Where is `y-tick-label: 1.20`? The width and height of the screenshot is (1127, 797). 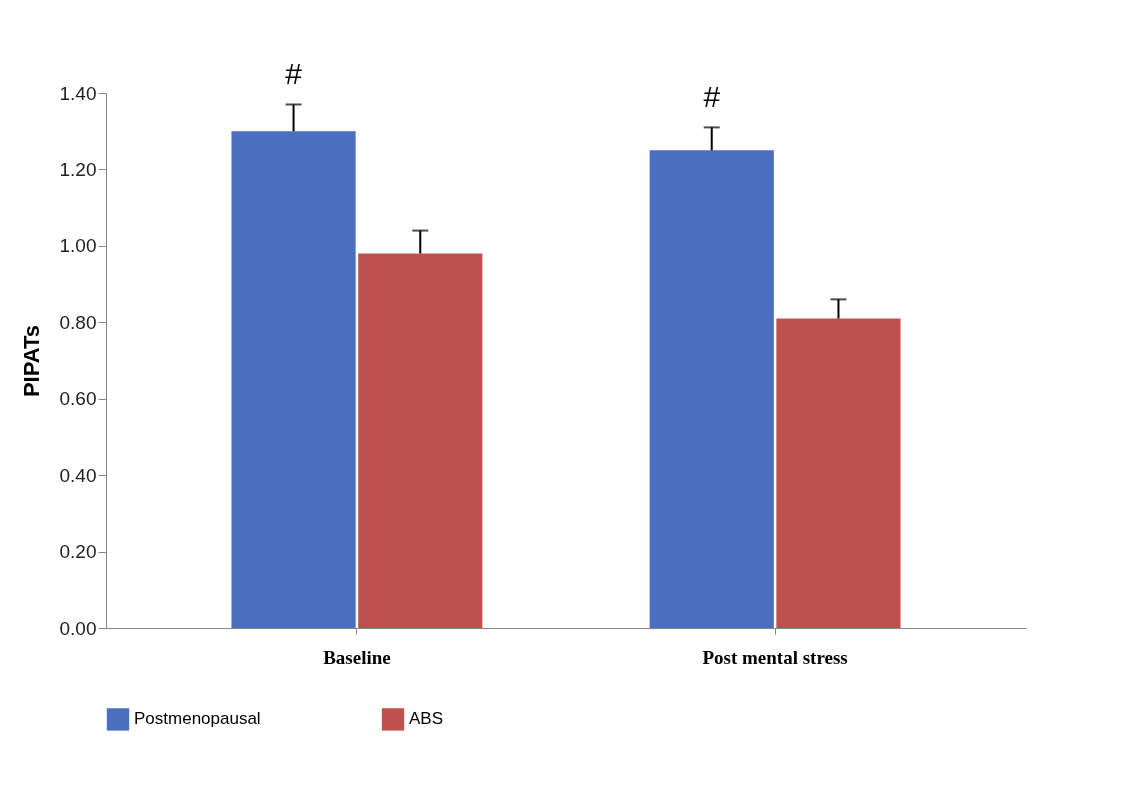 y-tick-label: 1.20 is located at coordinates (78, 169).